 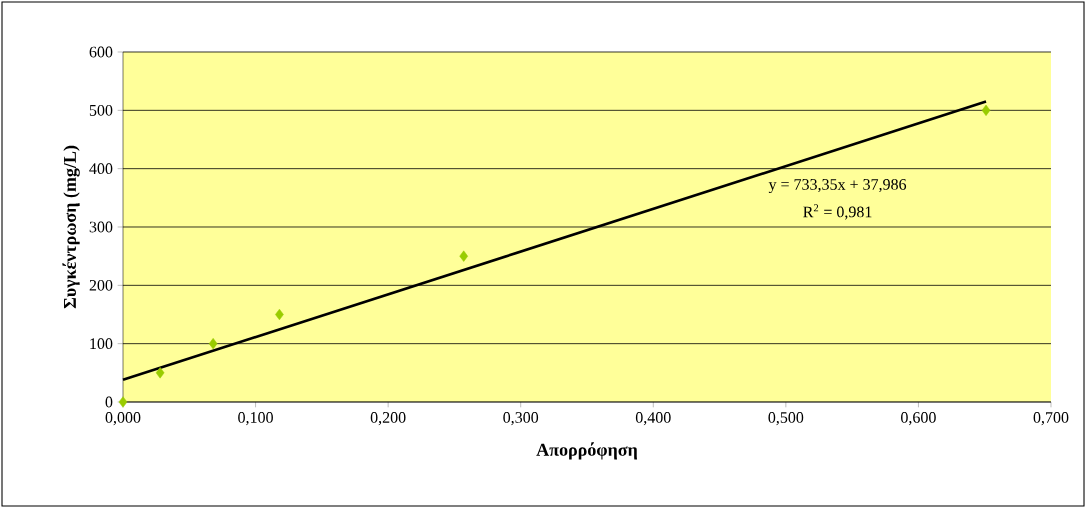 I want to click on y-tick-label: 500, so click(x=101, y=110).